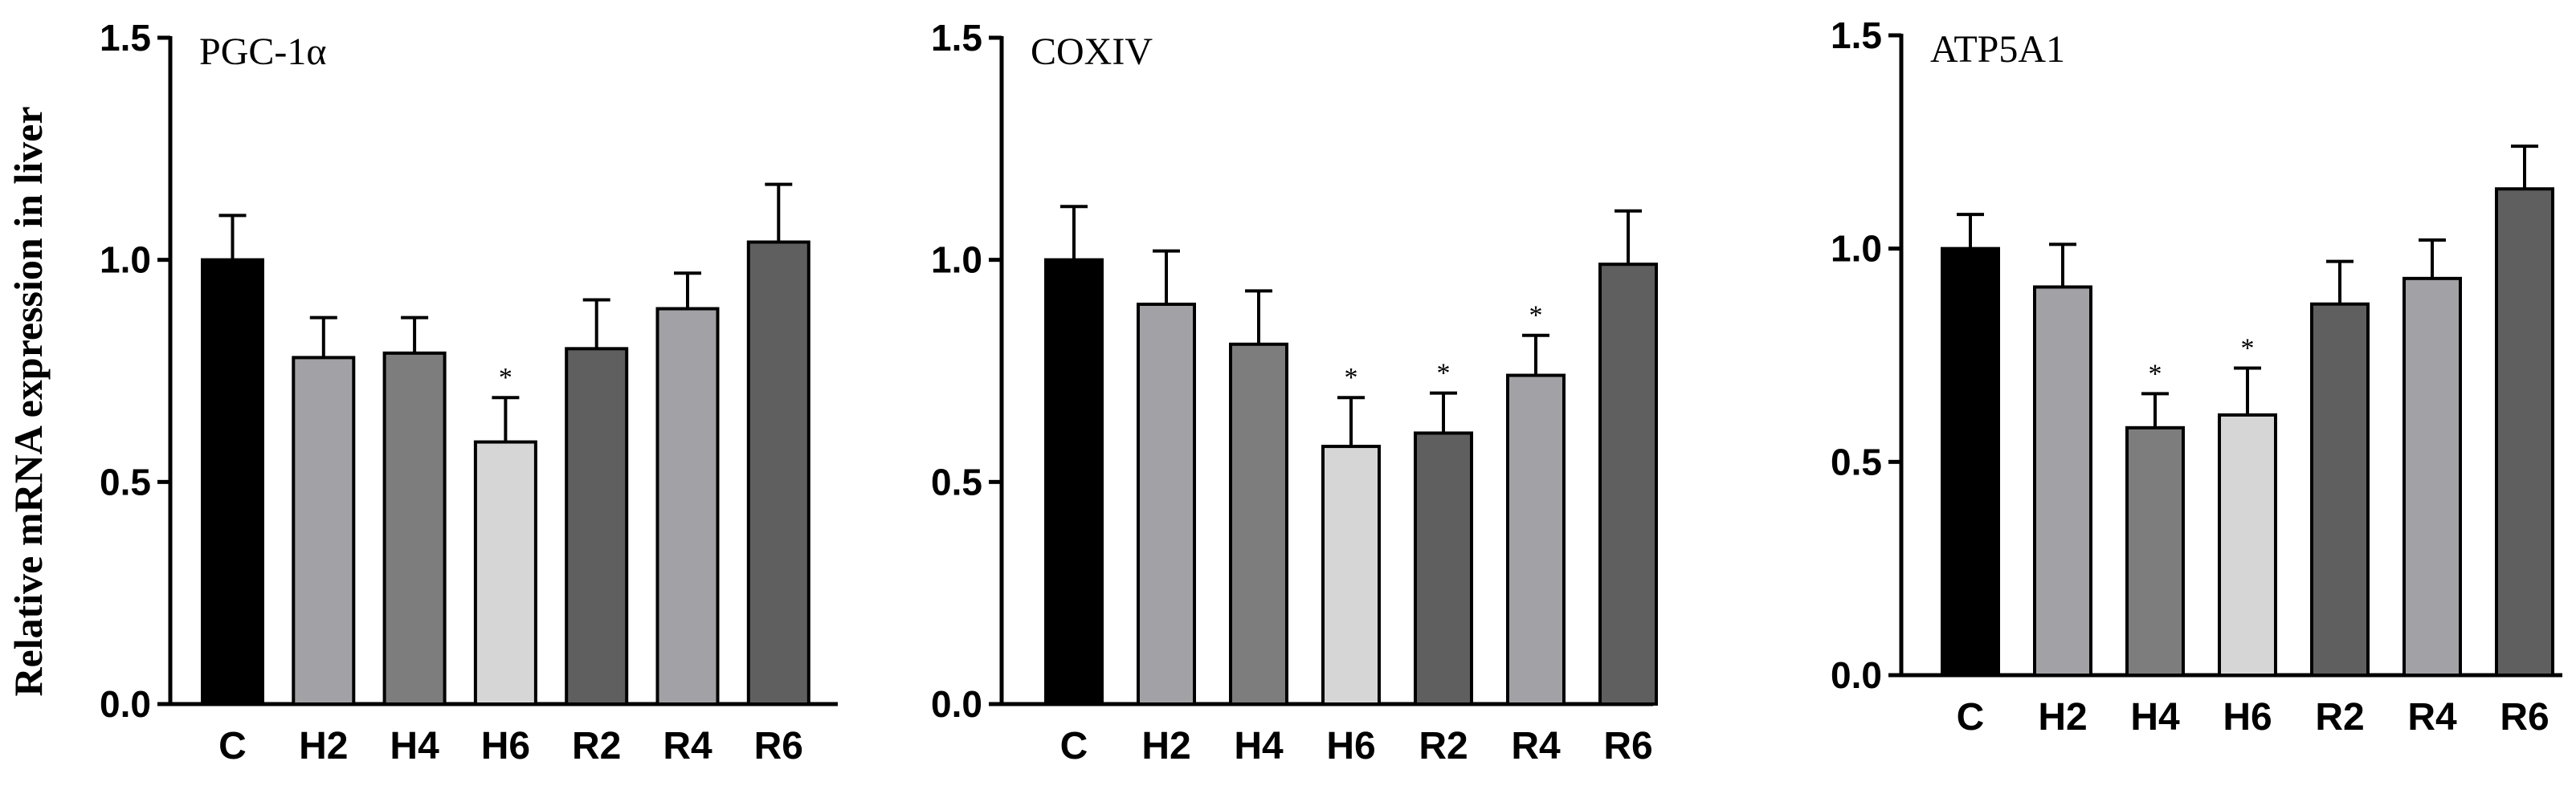 Image resolution: width=2576 pixels, height=802 pixels. What do you see at coordinates (263, 52) in the screenshot?
I see `panel-title: PGC-1α` at bounding box center [263, 52].